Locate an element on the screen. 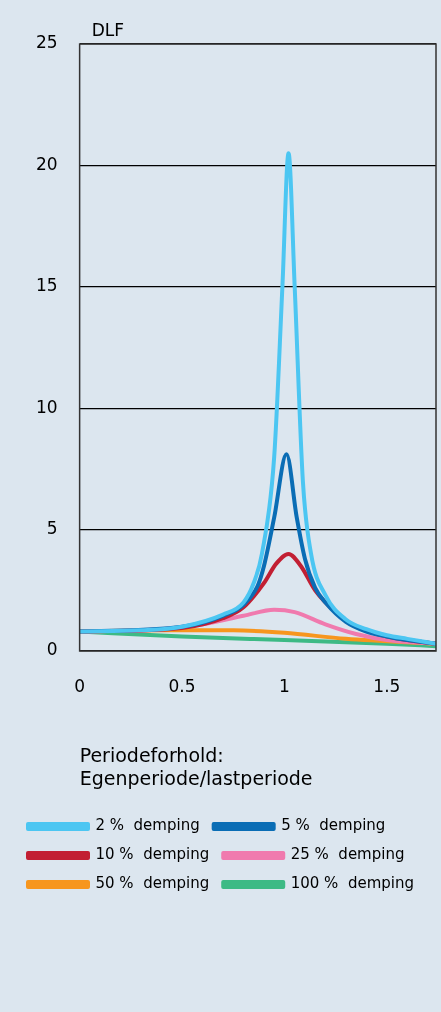 The width and height of the screenshot is (441, 1012). x-axis-title: Periodeforhold: Egenperiode/lastperiode is located at coordinates (196, 766).